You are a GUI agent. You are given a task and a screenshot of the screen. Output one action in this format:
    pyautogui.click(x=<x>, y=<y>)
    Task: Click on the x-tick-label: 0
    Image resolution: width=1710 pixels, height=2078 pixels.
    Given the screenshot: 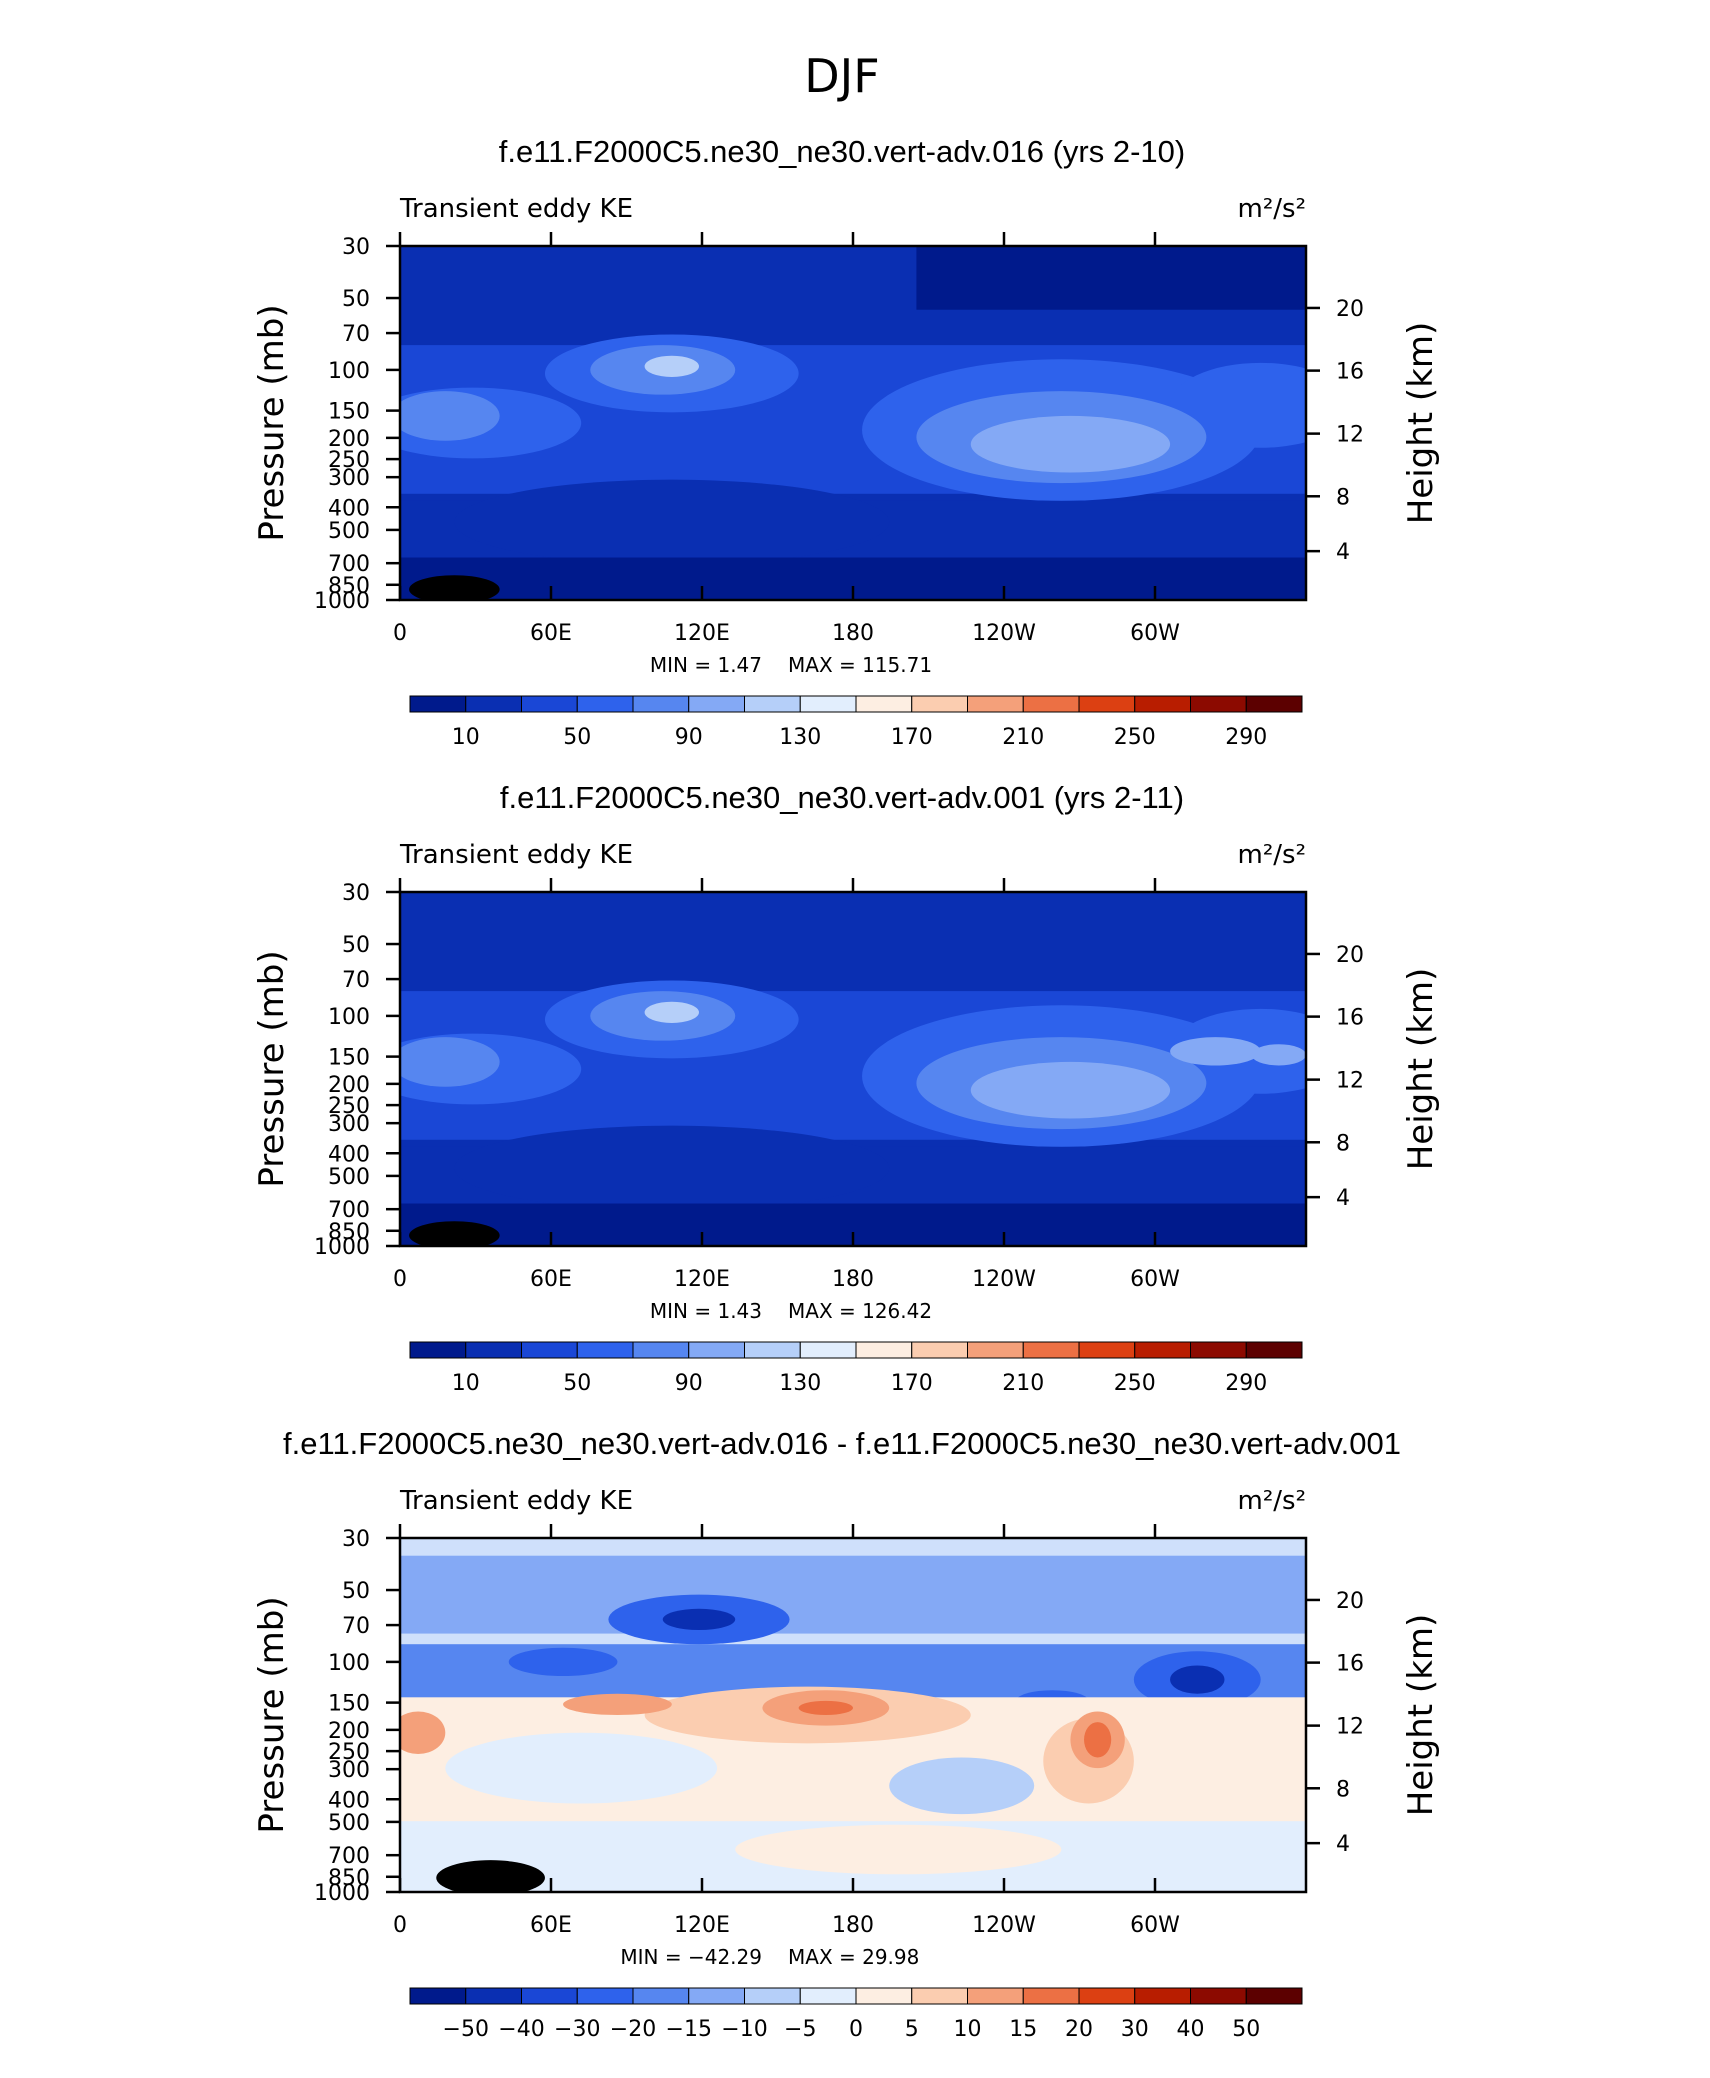 What is the action you would take?
    pyautogui.click(x=400, y=1925)
    